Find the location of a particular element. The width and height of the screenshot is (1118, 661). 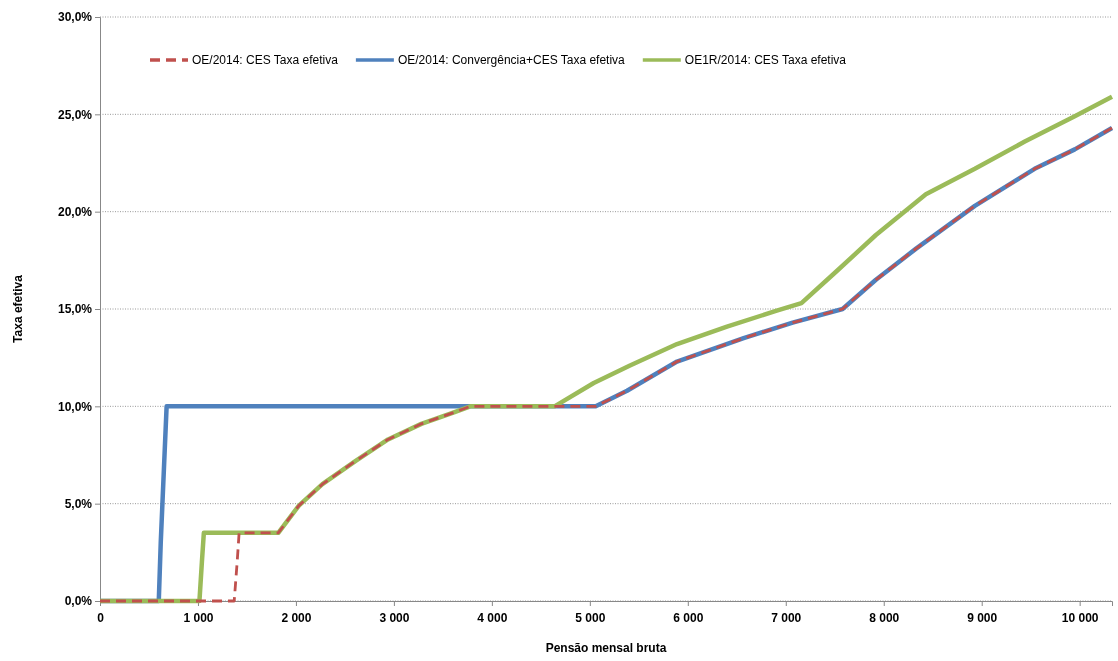

x-tick-label: 3 000 is located at coordinates (394, 618).